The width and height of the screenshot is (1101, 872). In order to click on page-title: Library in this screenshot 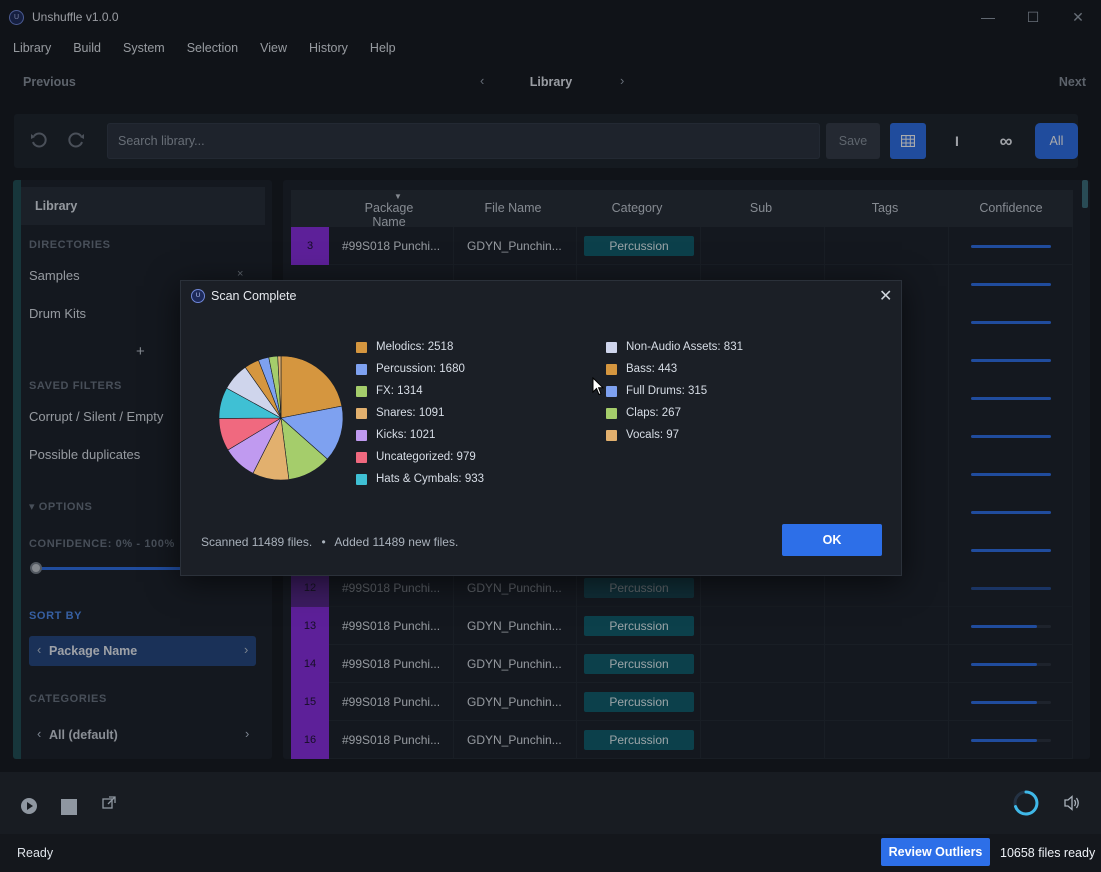, I will do `click(551, 82)`.